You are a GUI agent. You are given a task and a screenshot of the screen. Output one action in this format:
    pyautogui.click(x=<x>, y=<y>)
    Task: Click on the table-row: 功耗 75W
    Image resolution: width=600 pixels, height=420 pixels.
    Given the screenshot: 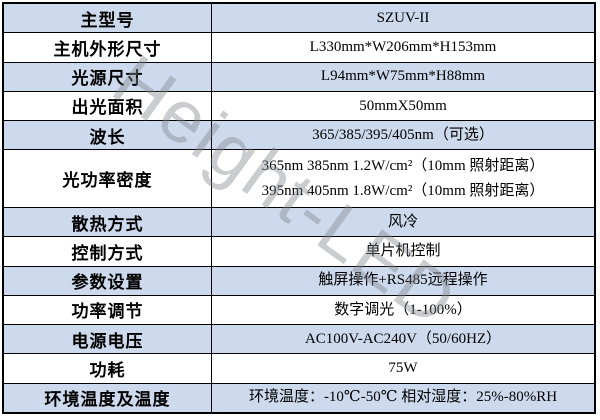 What is the action you would take?
    pyautogui.click(x=299, y=369)
    